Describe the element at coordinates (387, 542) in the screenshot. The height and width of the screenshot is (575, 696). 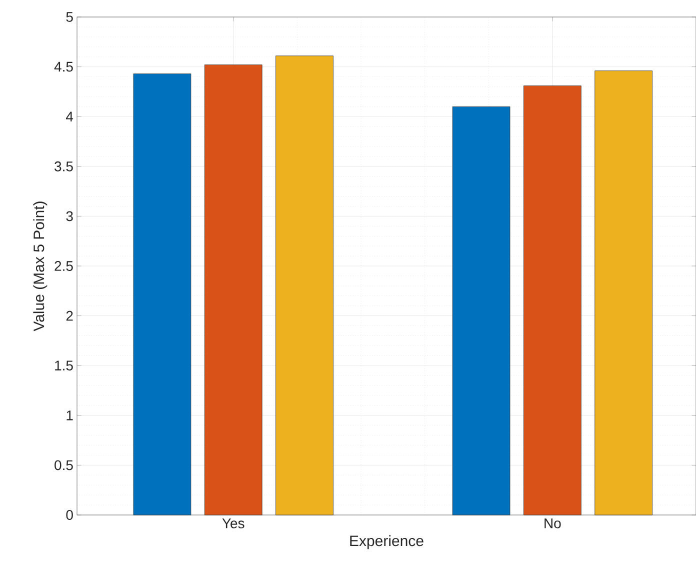
I see `x-axis-title: Experience` at that location.